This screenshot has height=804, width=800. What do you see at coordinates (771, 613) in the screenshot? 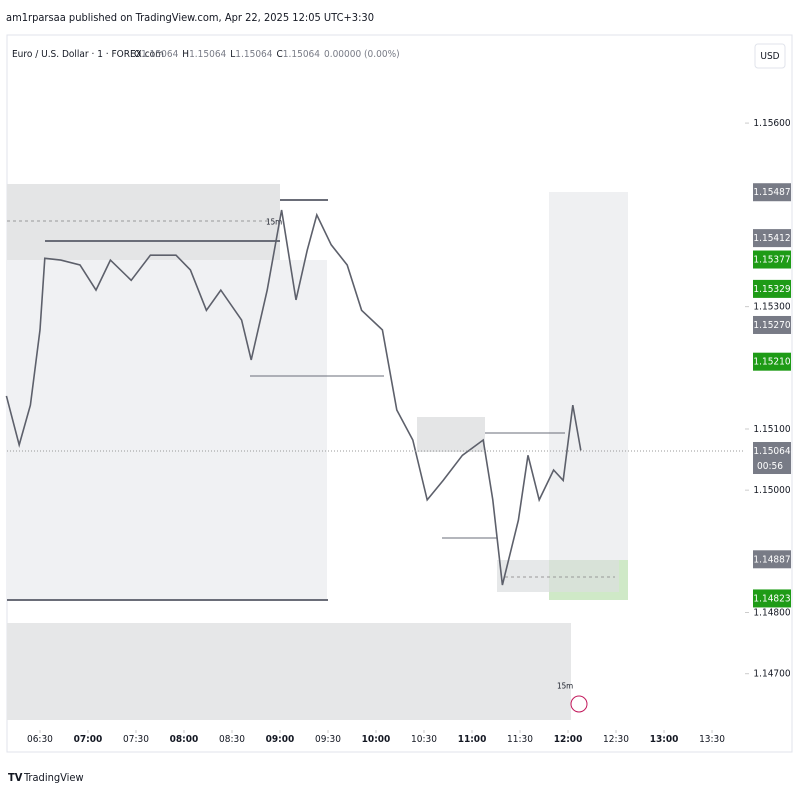
I see `y-tick-label: 1.14800` at bounding box center [771, 613].